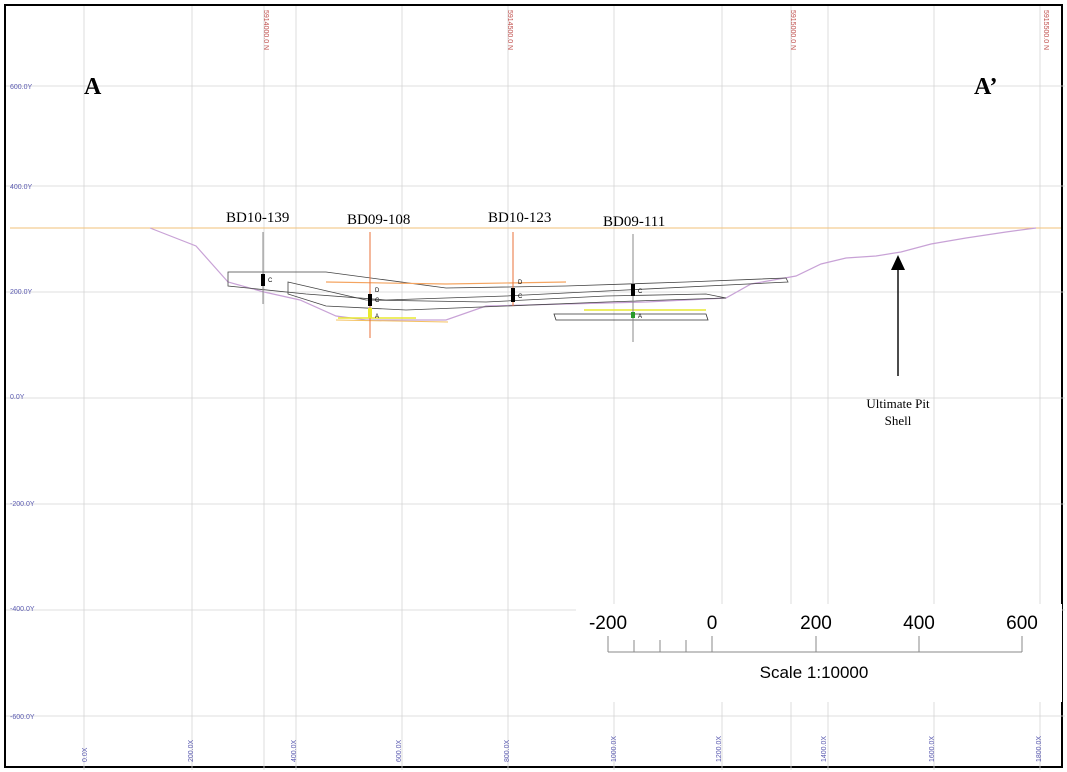  I want to click on pit-shell-line, so click(593, 274).